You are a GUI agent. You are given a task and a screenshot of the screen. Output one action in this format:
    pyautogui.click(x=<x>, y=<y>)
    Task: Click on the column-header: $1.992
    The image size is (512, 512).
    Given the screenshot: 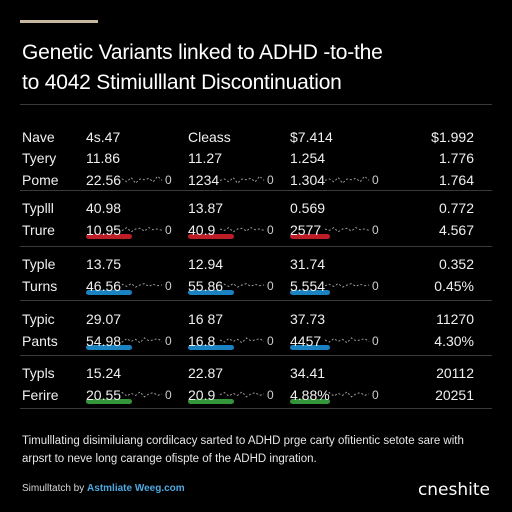 What is the action you would take?
    pyautogui.click(x=452, y=137)
    